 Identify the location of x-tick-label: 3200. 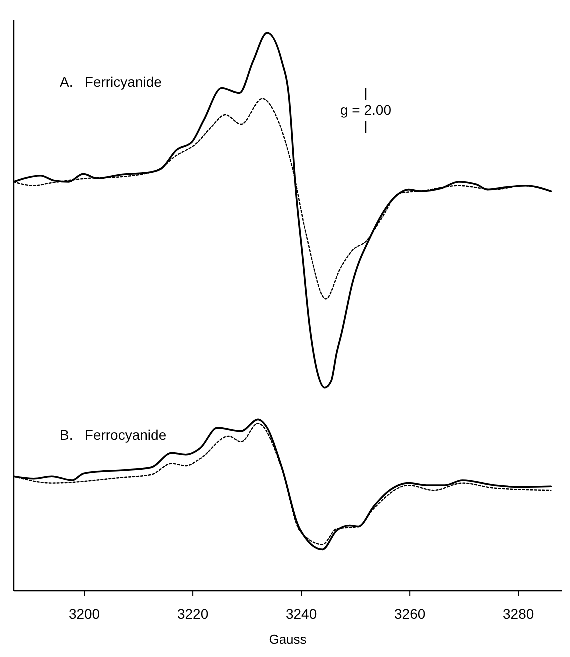
(84, 614).